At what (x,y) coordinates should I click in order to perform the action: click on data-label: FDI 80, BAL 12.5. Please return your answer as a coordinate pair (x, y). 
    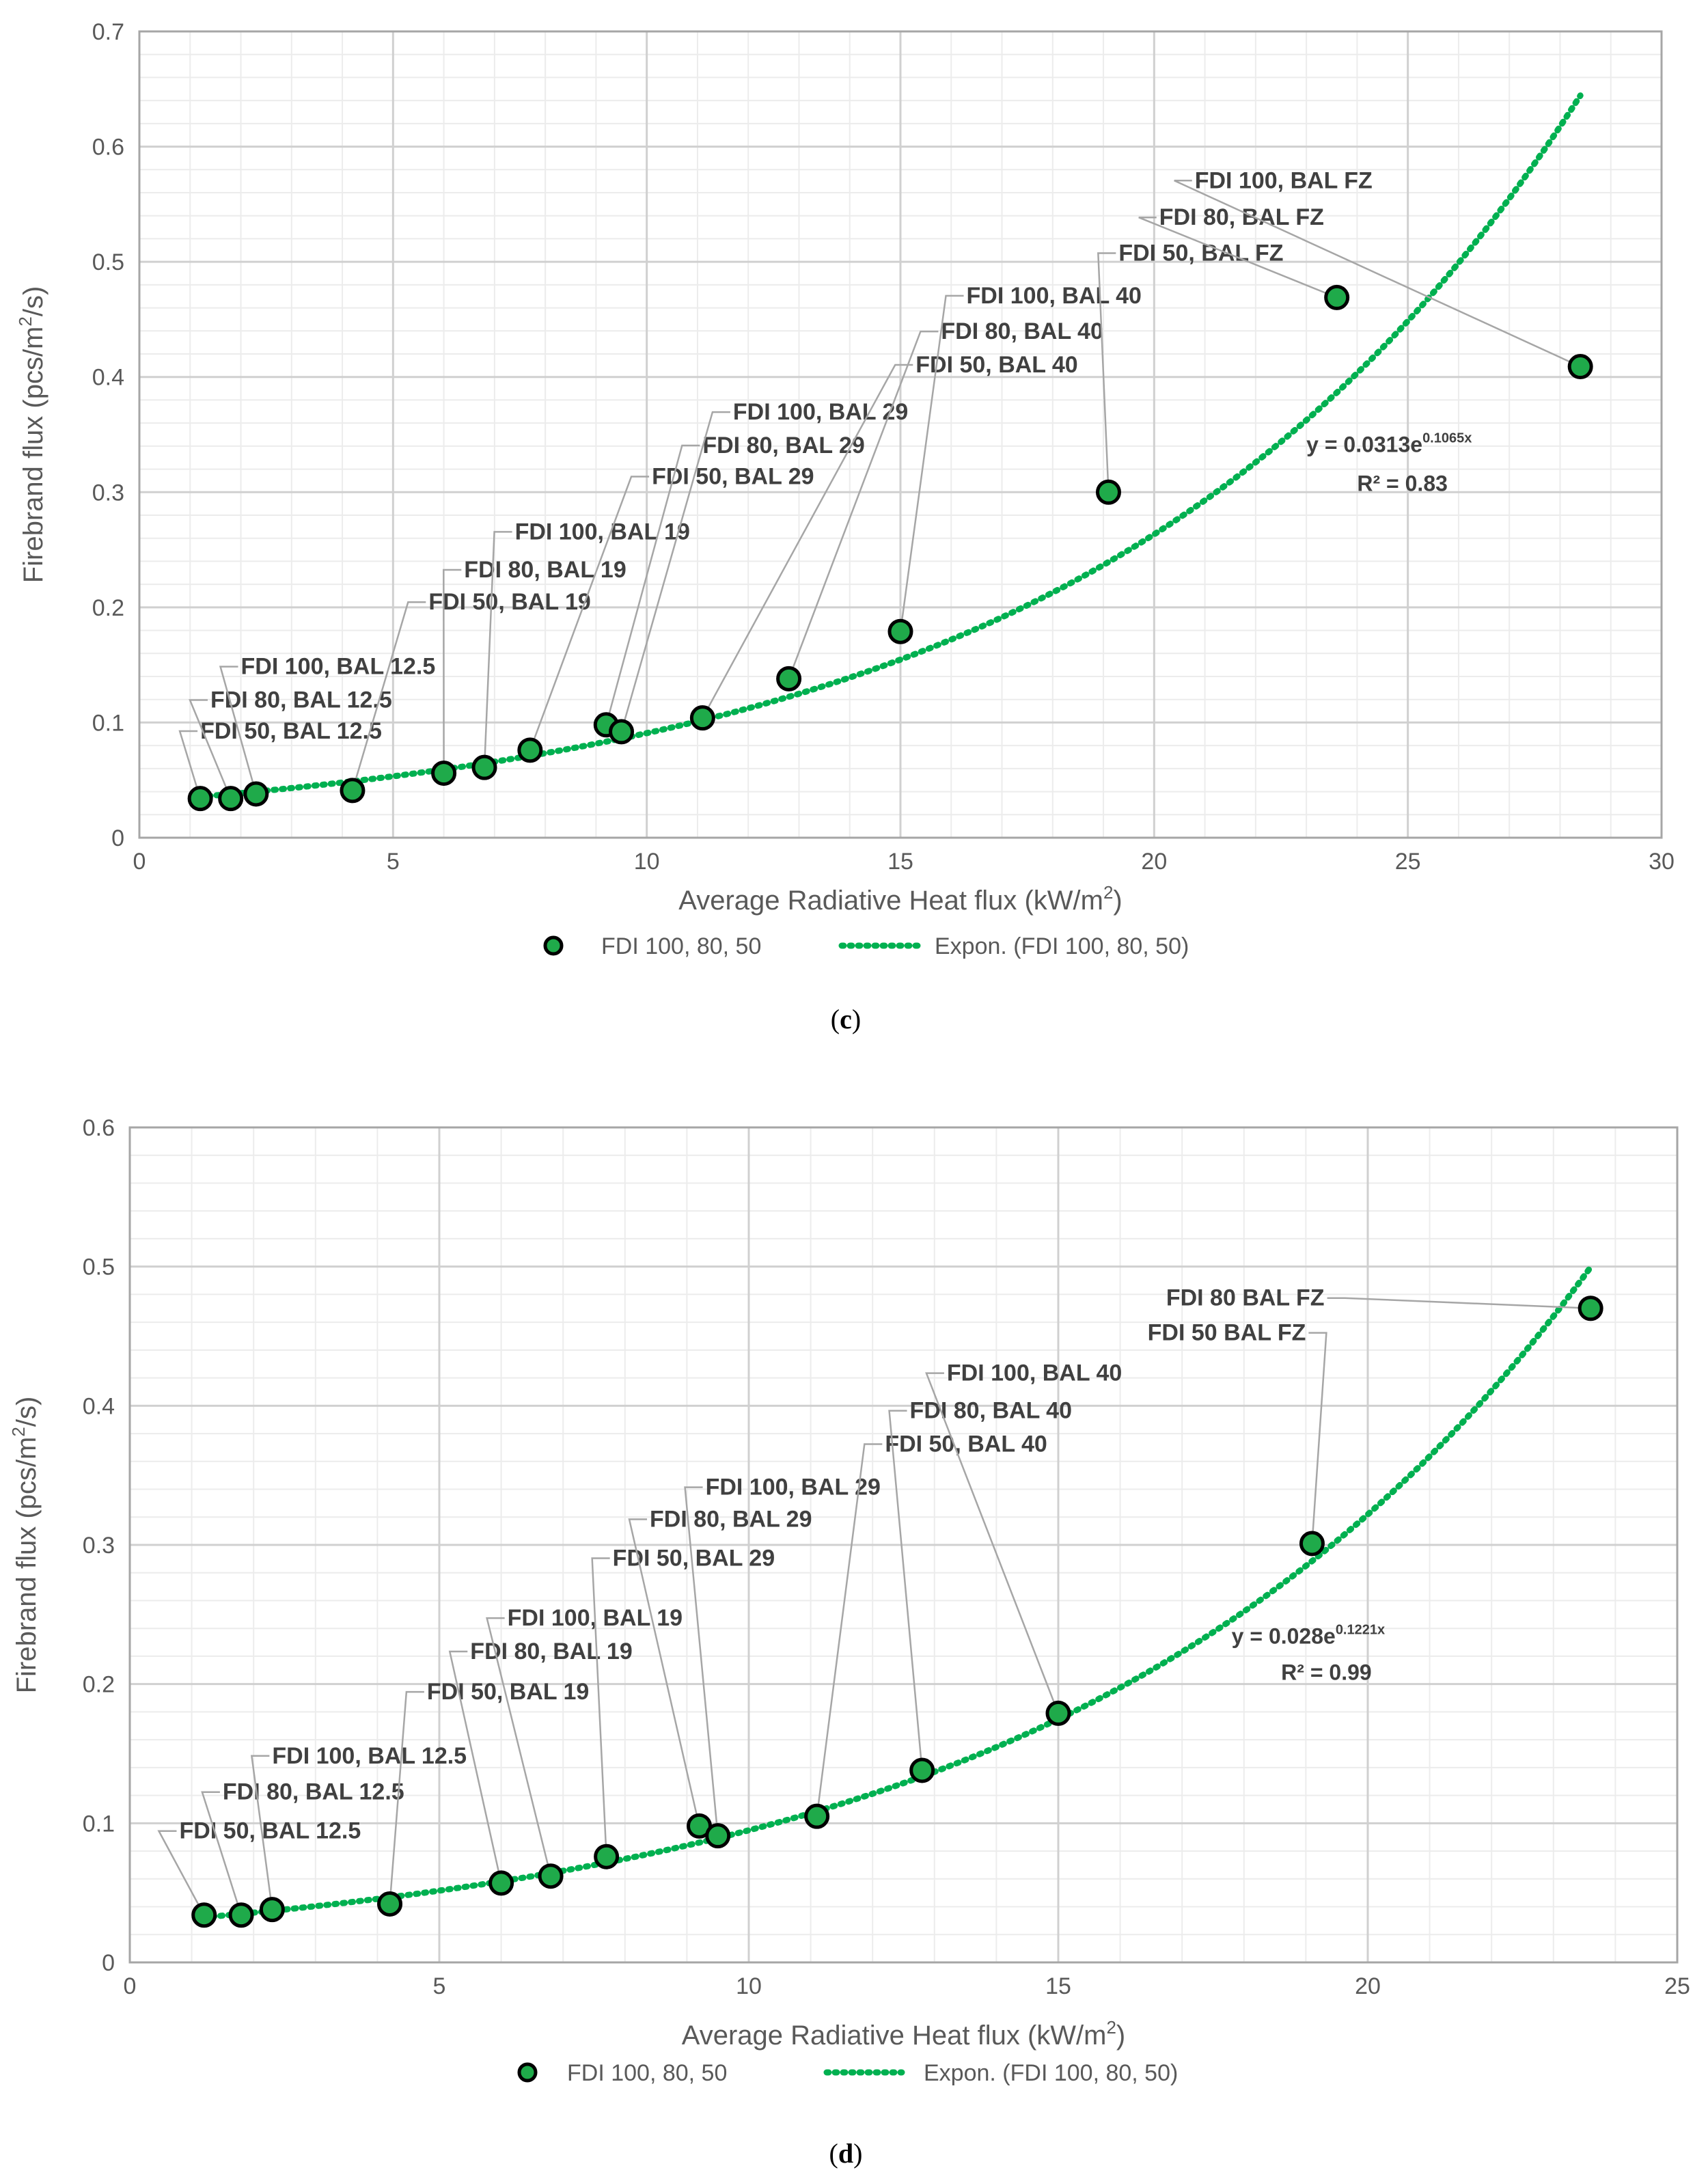
    Looking at the image, I should click on (314, 1792).